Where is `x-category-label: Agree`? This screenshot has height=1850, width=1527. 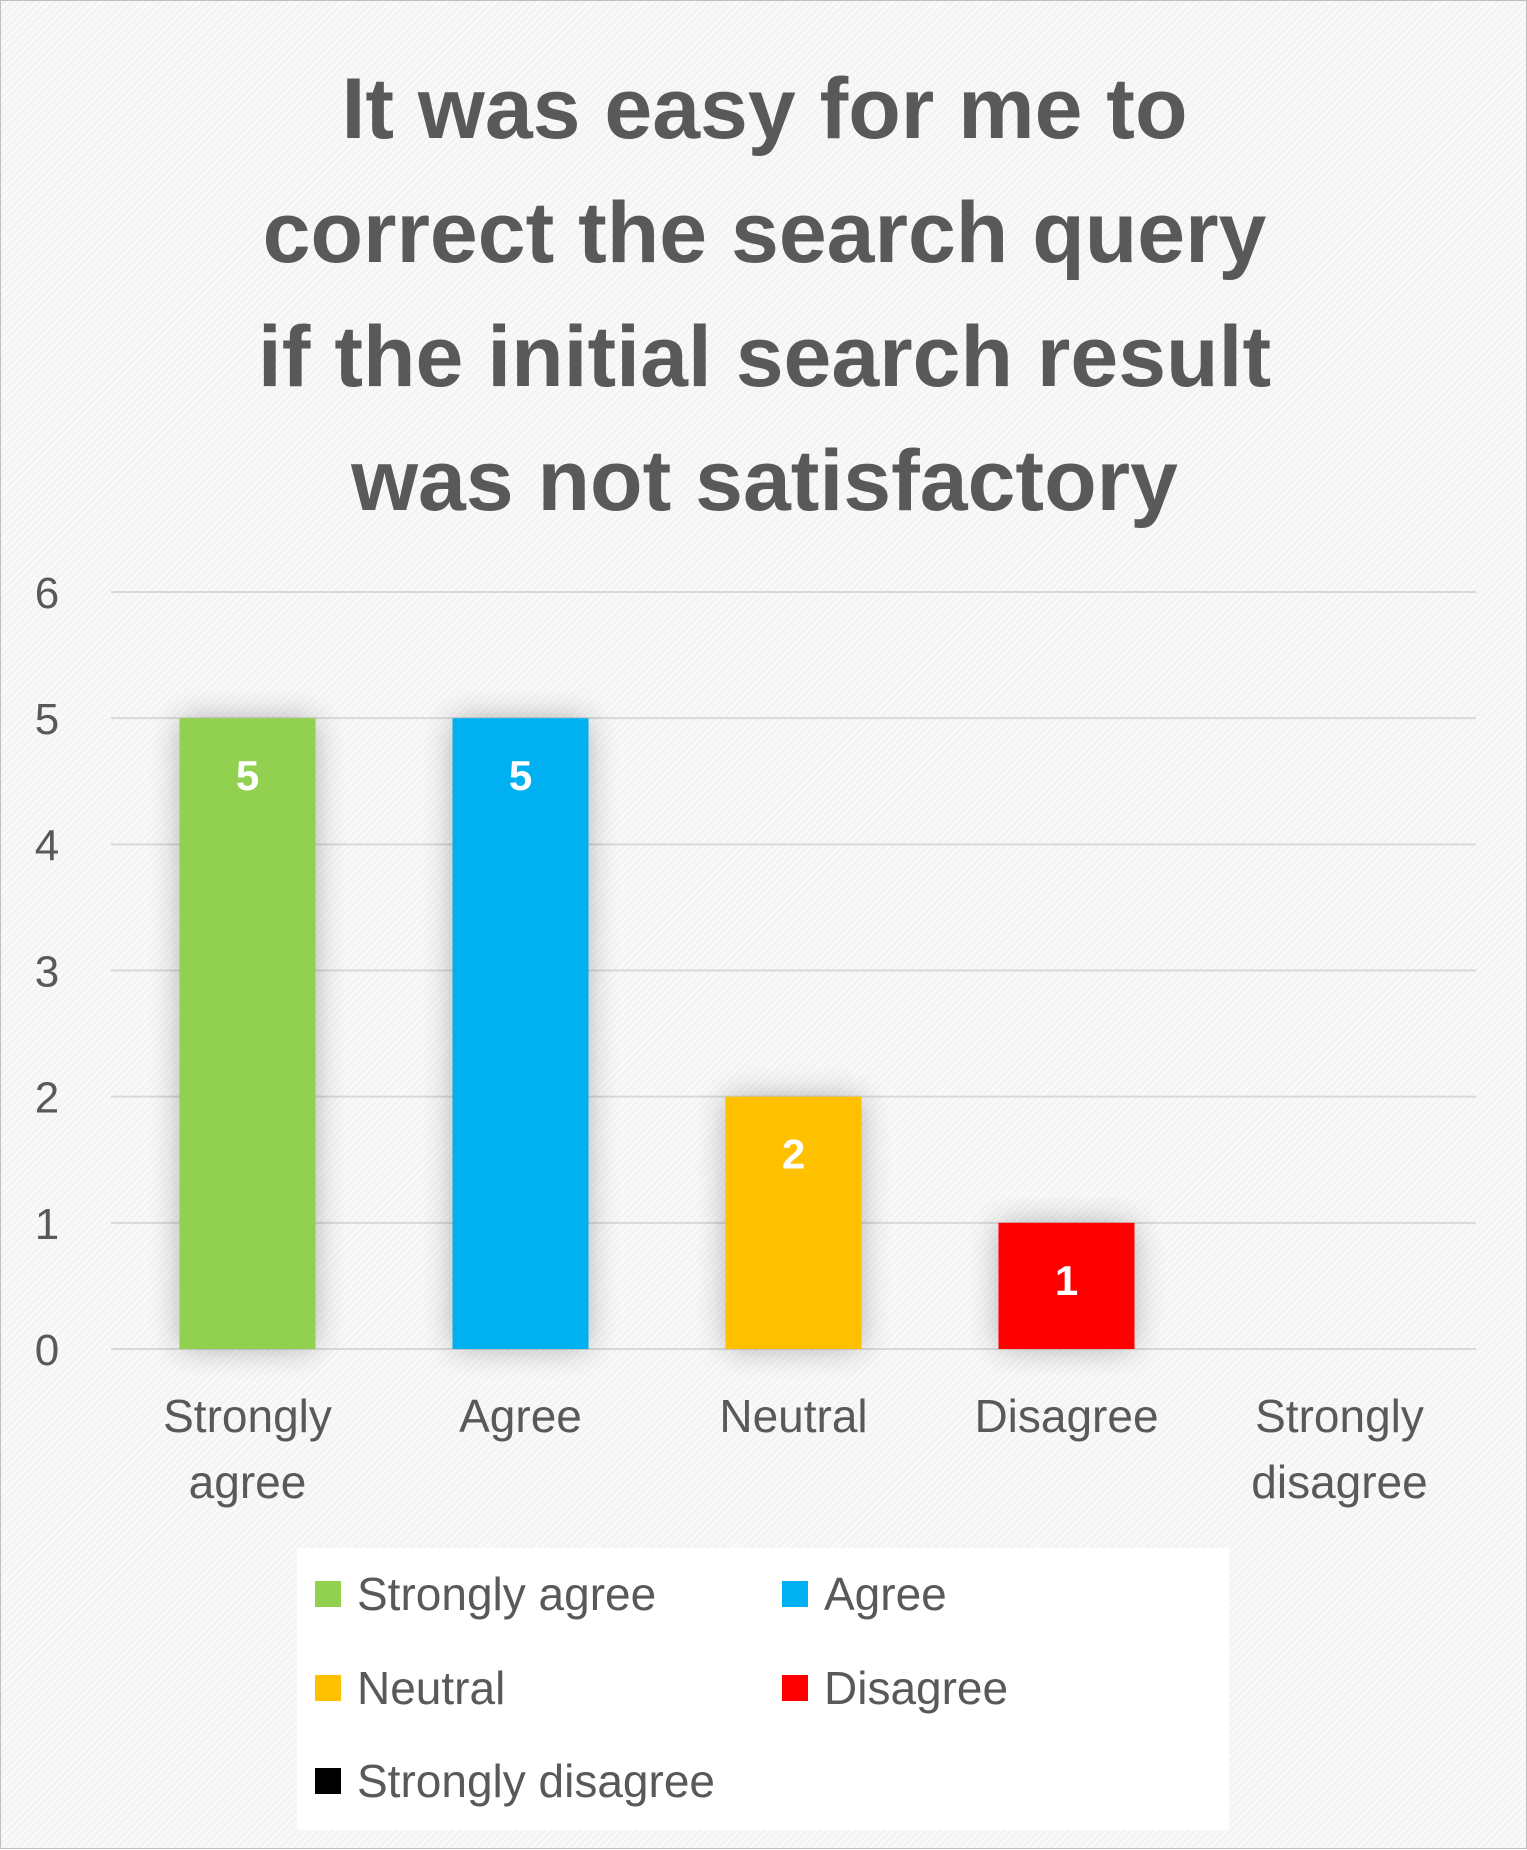
x-category-label: Agree is located at coordinates (520, 1416).